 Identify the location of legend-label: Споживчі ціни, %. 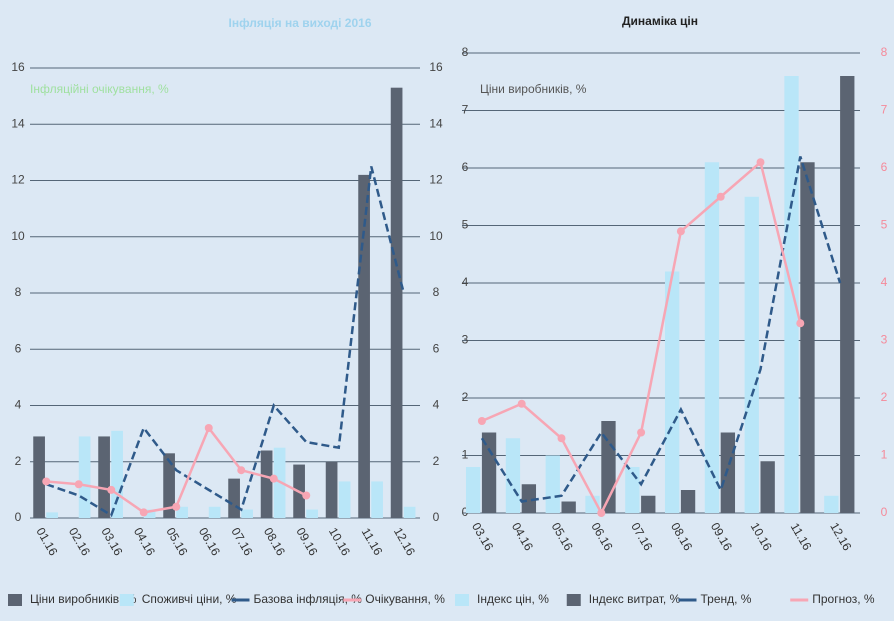
(189, 599).